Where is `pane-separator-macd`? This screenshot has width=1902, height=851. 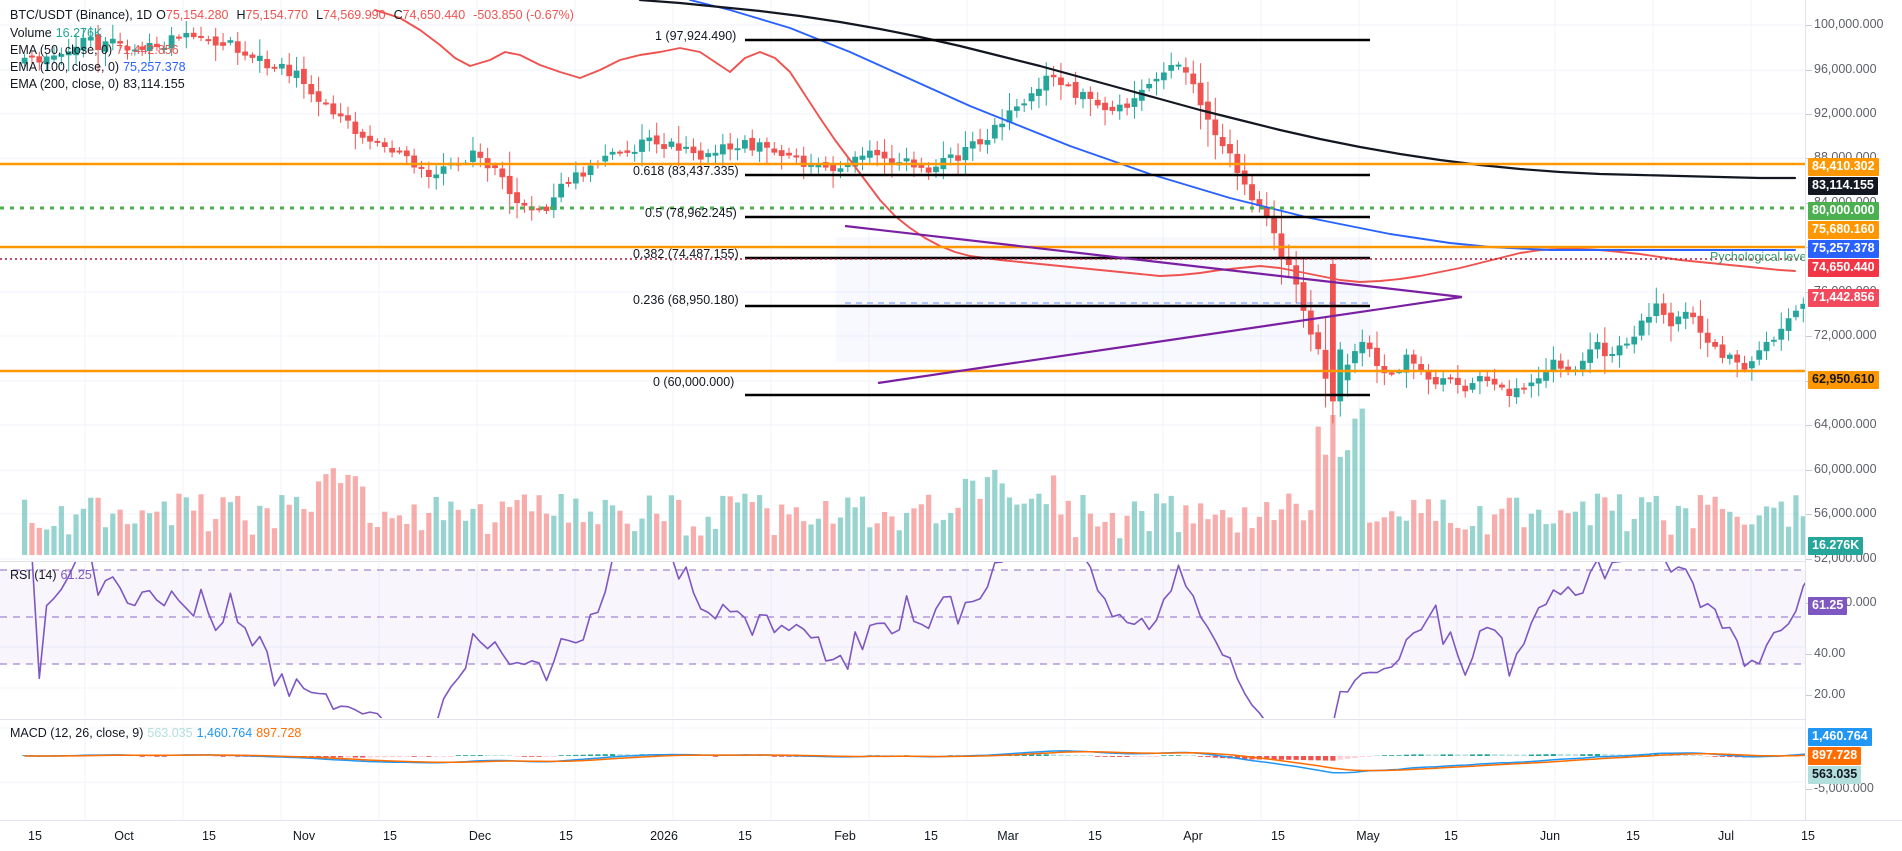 pane-separator-macd is located at coordinates (951, 719).